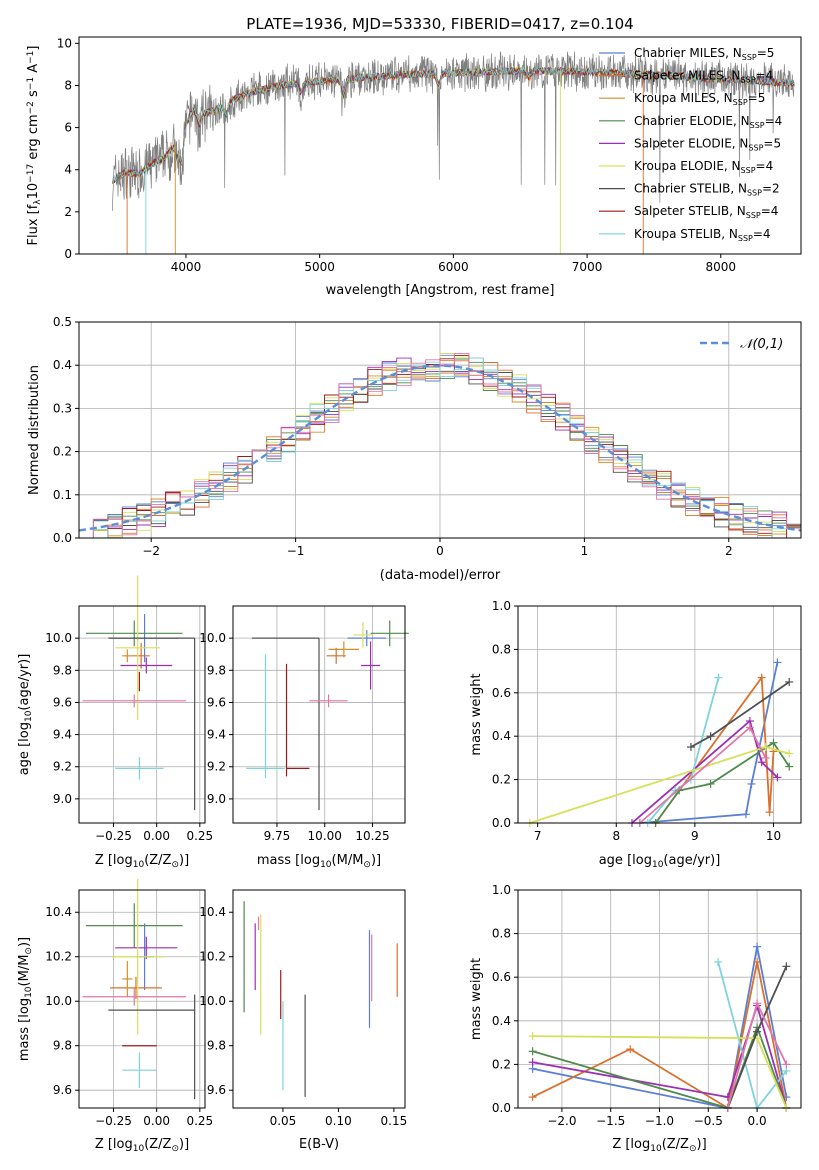 This screenshot has height=1170, width=819. What do you see at coordinates (703, 167) in the screenshot?
I see `legend-entry: Kroupa ELODIE, NSSP=4` at bounding box center [703, 167].